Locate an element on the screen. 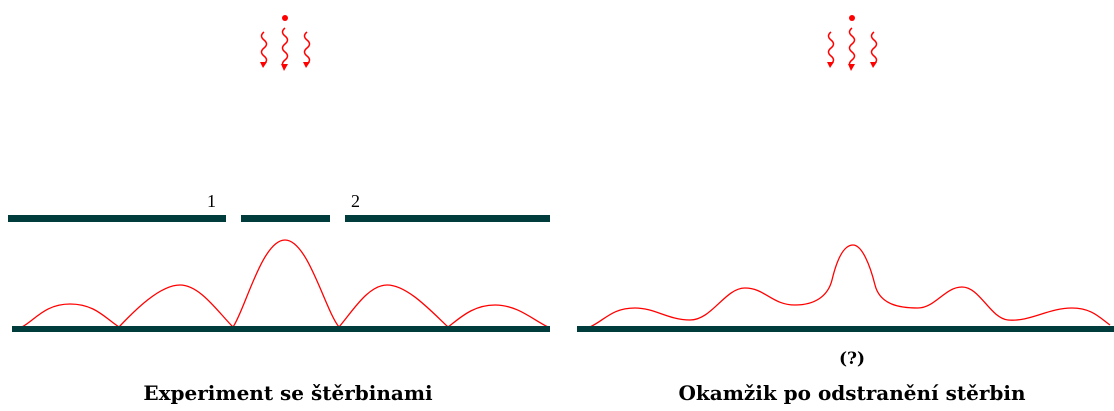  unknown-pattern is located at coordinates (850, 286).